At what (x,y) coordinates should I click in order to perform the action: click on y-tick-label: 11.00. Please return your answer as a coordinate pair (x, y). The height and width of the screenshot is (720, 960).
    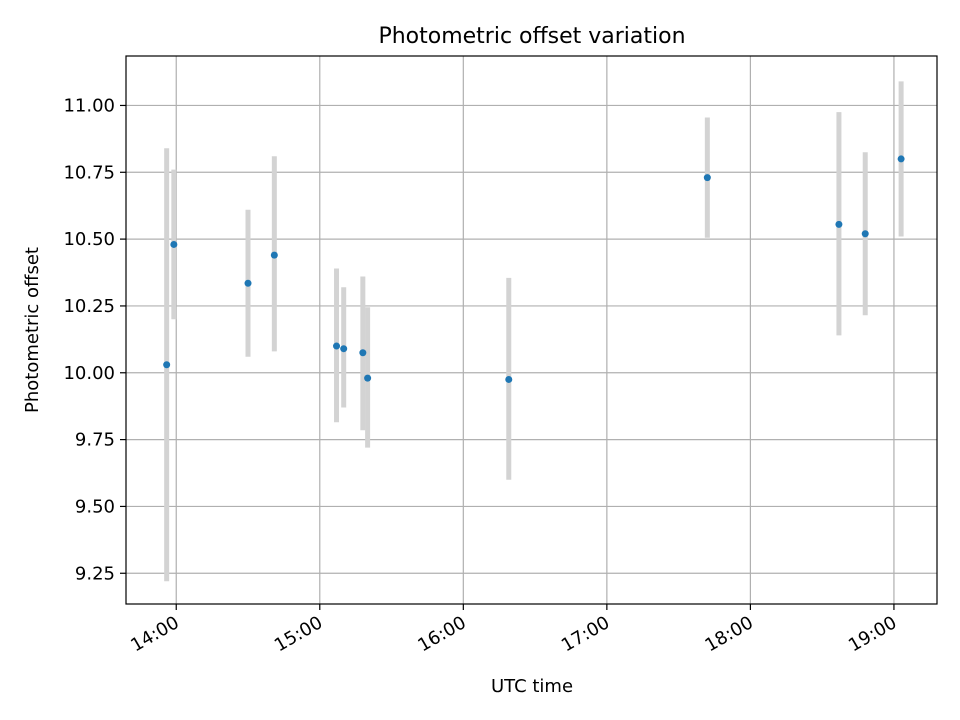
    Looking at the image, I should click on (89, 105).